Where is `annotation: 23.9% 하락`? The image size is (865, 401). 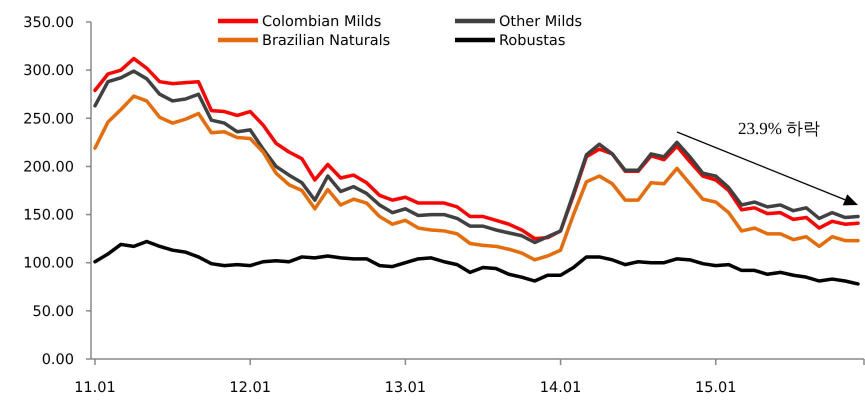 annotation: 23.9% 하락 is located at coordinates (779, 128).